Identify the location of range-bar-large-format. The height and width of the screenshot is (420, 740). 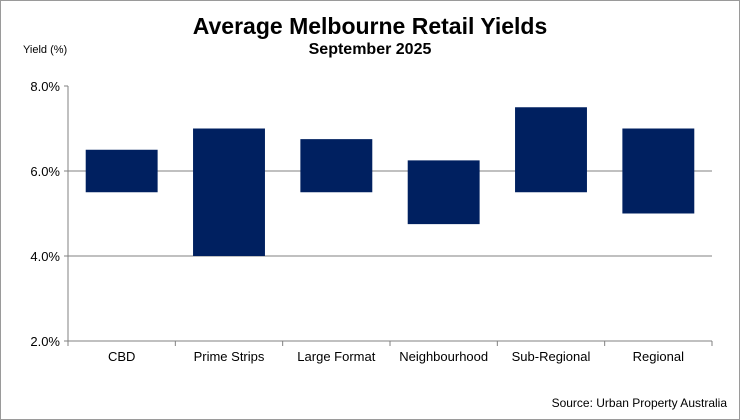
(336, 166).